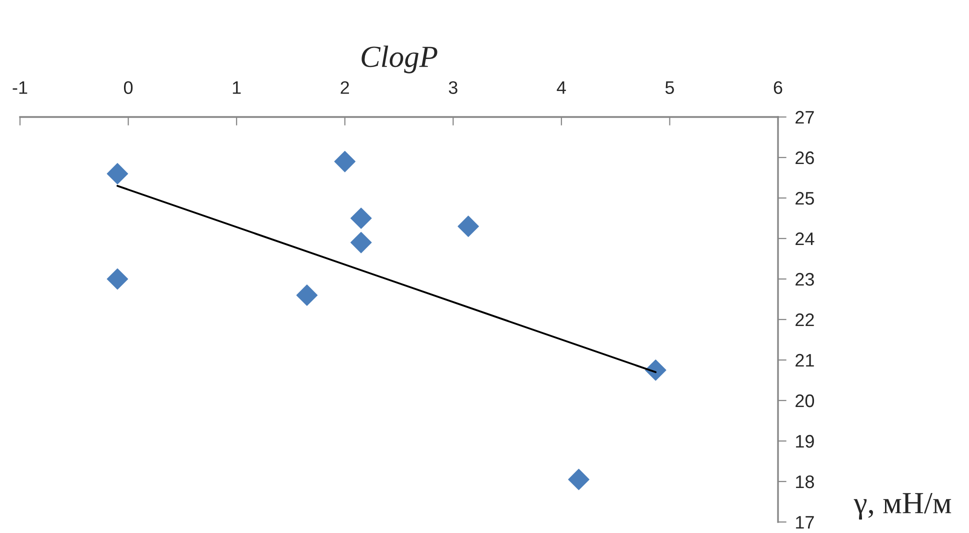 The height and width of the screenshot is (533, 969). What do you see at coordinates (903, 506) in the screenshot?
I see `y-axis-title: γ, мН/м` at bounding box center [903, 506].